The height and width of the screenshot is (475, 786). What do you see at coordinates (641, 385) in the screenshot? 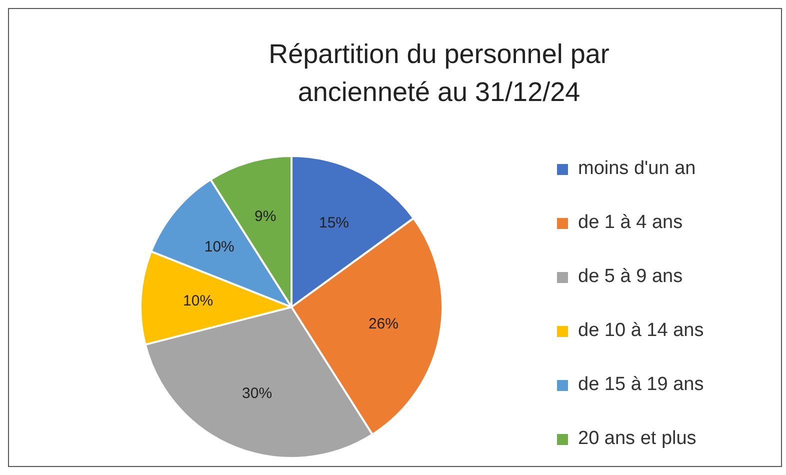
I see `legend-label: de 15 à 19 ans` at bounding box center [641, 385].